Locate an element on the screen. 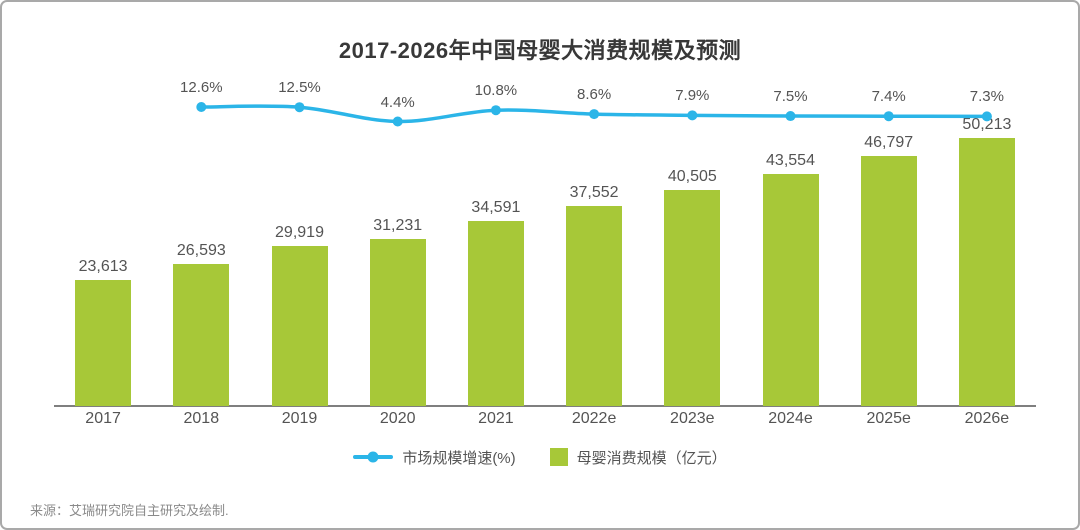 The width and height of the screenshot is (1080, 530). line-marker-dot-icon is located at coordinates (373, 457).